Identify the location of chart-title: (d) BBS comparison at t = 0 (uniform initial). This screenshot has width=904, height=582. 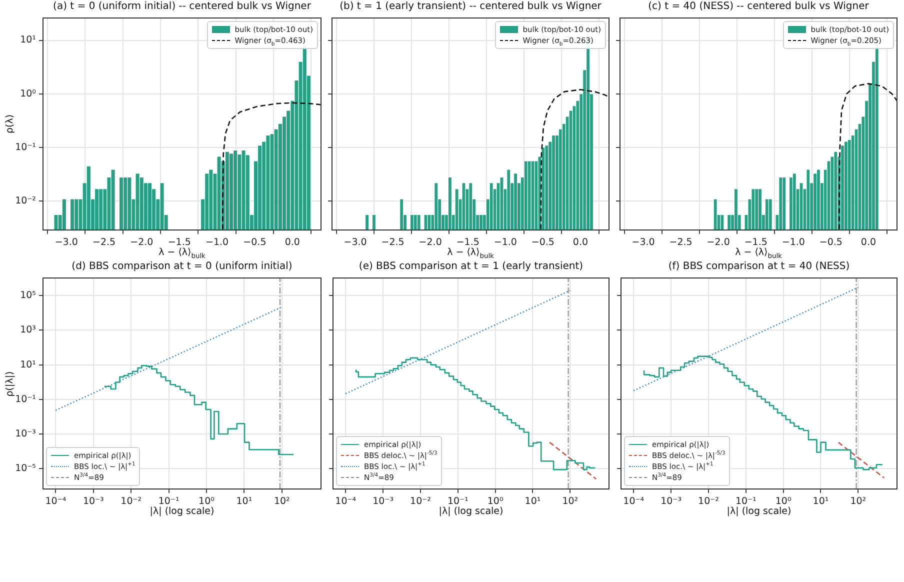
(182, 266).